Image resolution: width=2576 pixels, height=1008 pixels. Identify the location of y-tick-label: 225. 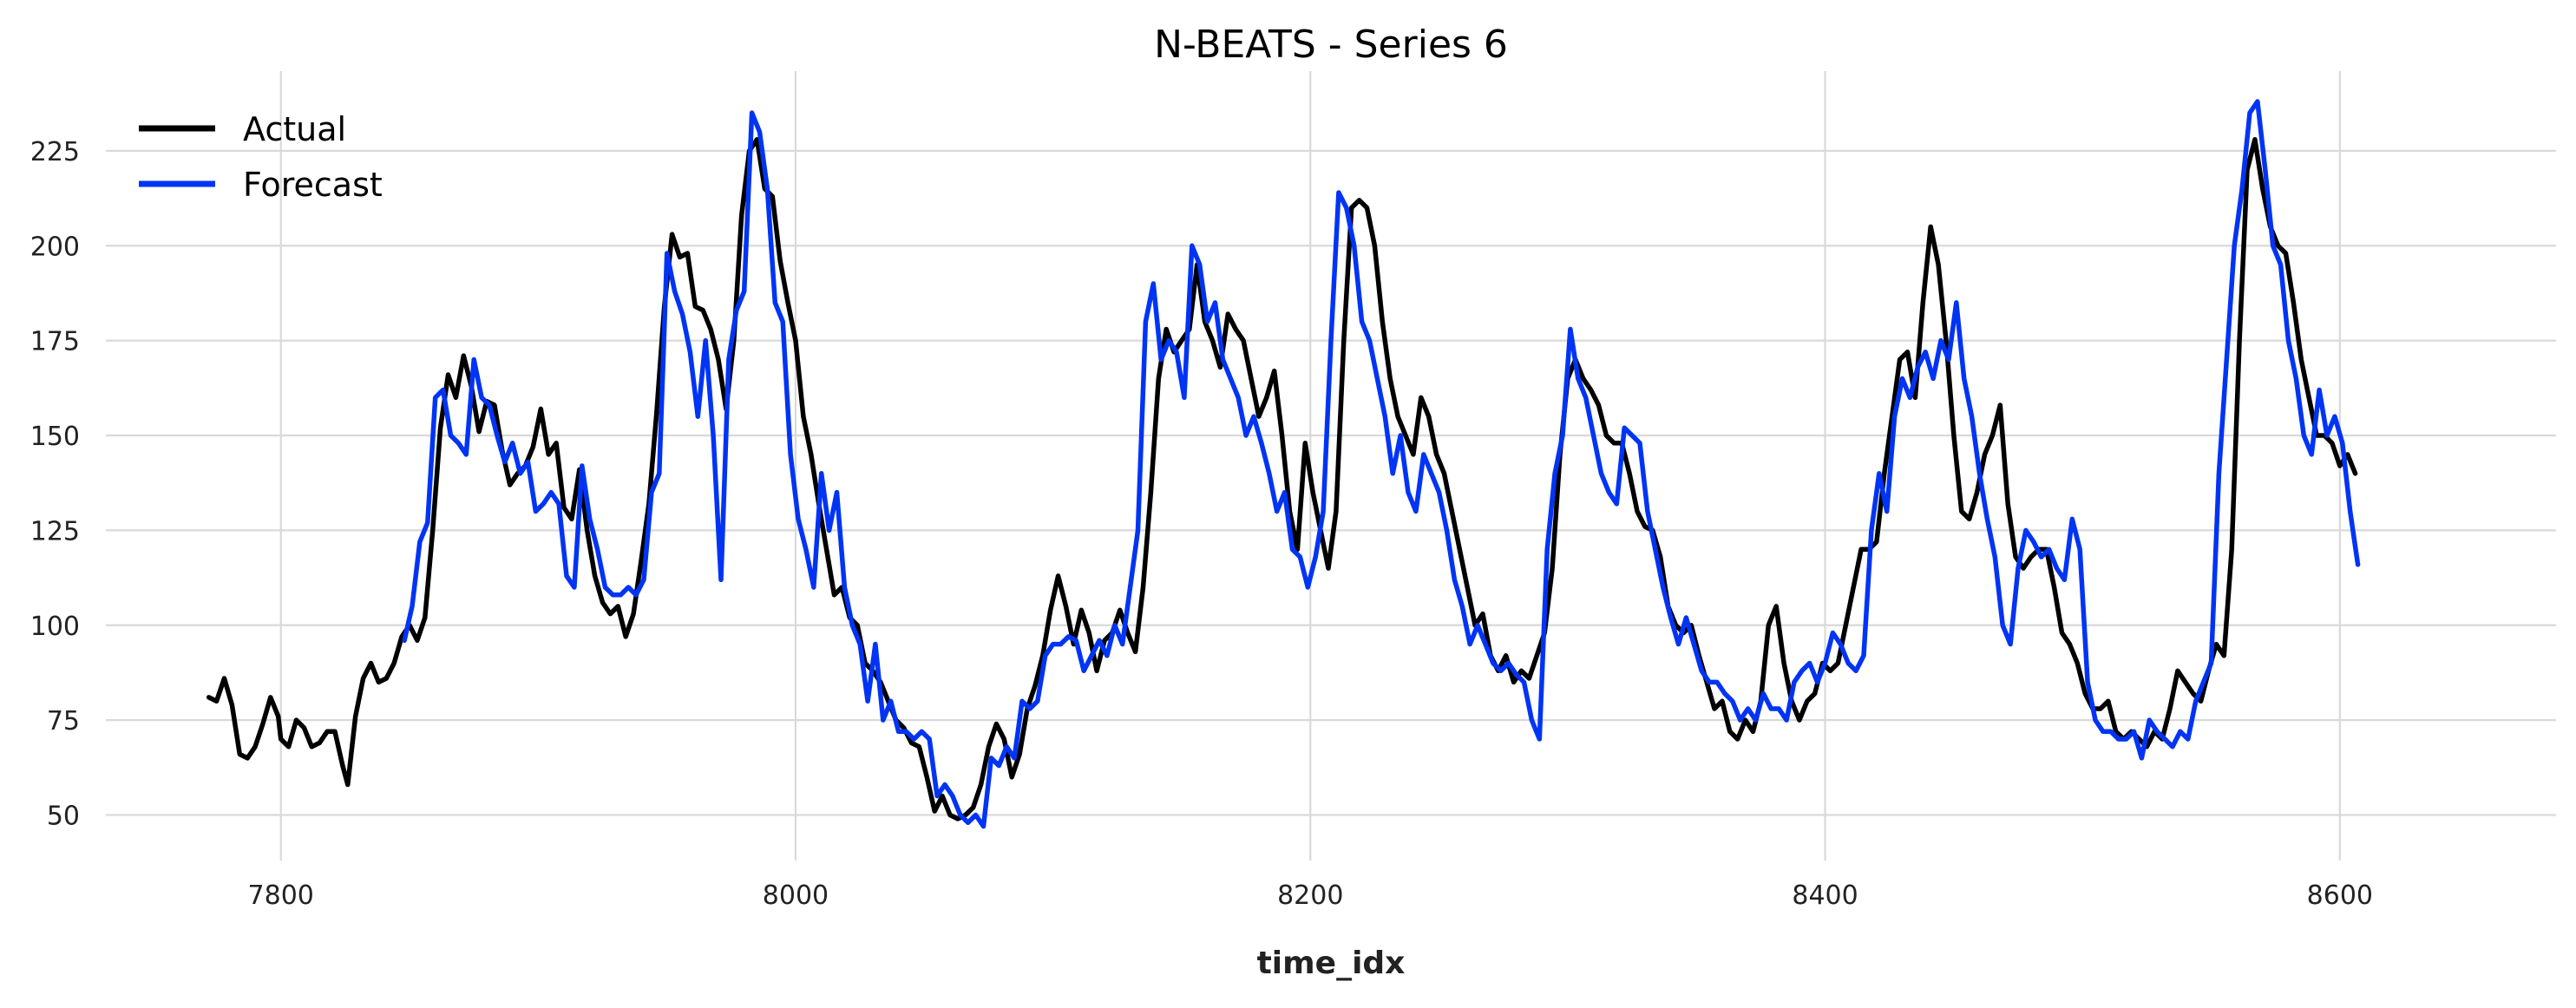
(55, 152).